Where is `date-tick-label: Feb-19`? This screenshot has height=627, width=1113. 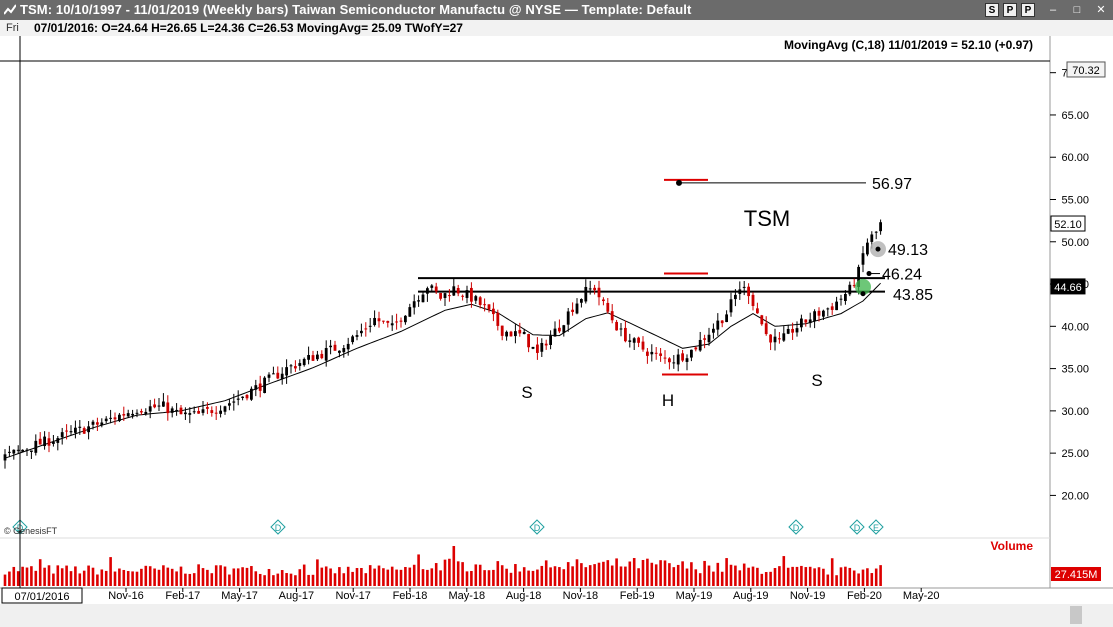 date-tick-label: Feb-19 is located at coordinates (637, 596).